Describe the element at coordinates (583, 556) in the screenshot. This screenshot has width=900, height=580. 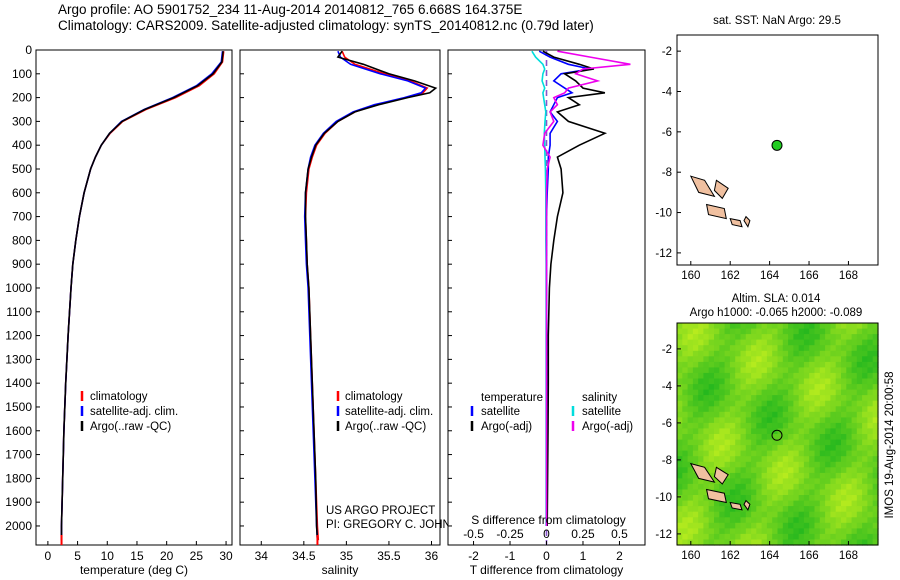
I see `x-tick-label: 1` at that location.